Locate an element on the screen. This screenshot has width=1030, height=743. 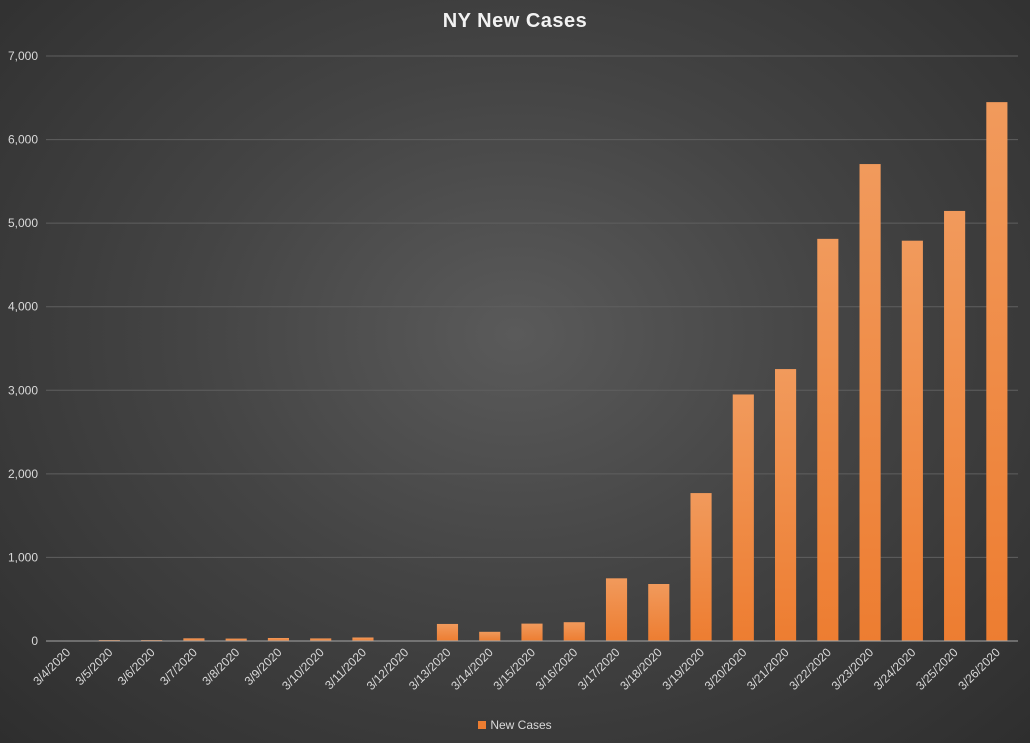
x-tick-label: 3/18/2020 is located at coordinates (641, 669).